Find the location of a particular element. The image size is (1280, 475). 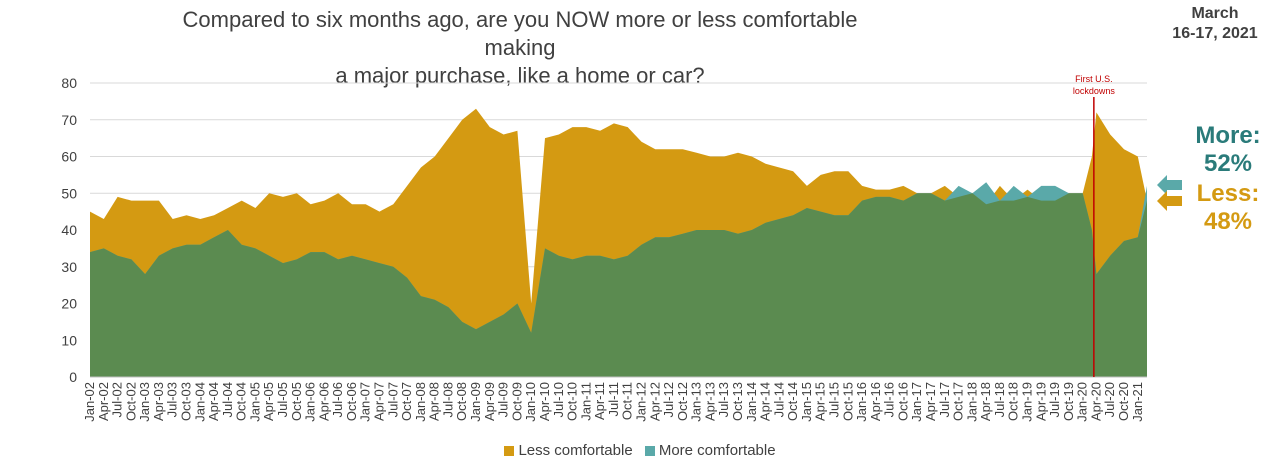

legend-swatch-more is located at coordinates (649, 451).